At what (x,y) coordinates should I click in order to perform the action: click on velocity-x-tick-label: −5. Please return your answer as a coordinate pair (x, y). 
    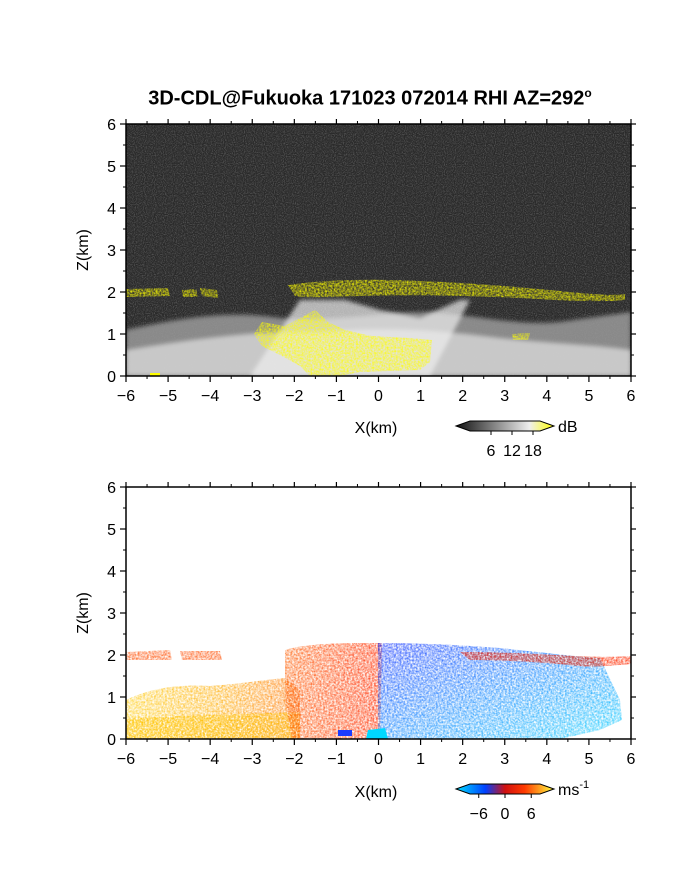
    Looking at the image, I should click on (168, 759).